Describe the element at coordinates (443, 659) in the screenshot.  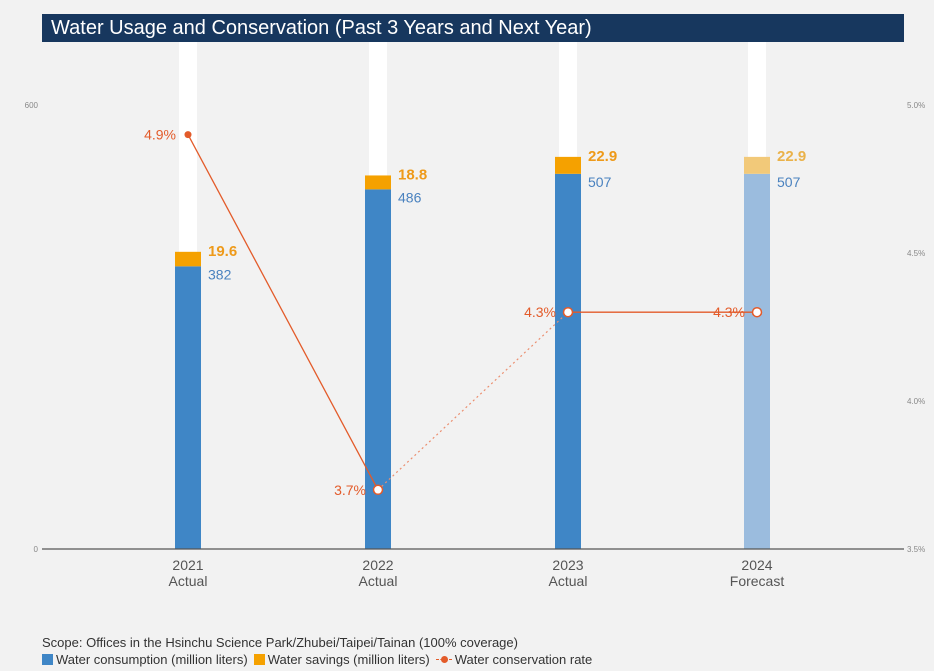
I see `line-marker-icon` at that location.